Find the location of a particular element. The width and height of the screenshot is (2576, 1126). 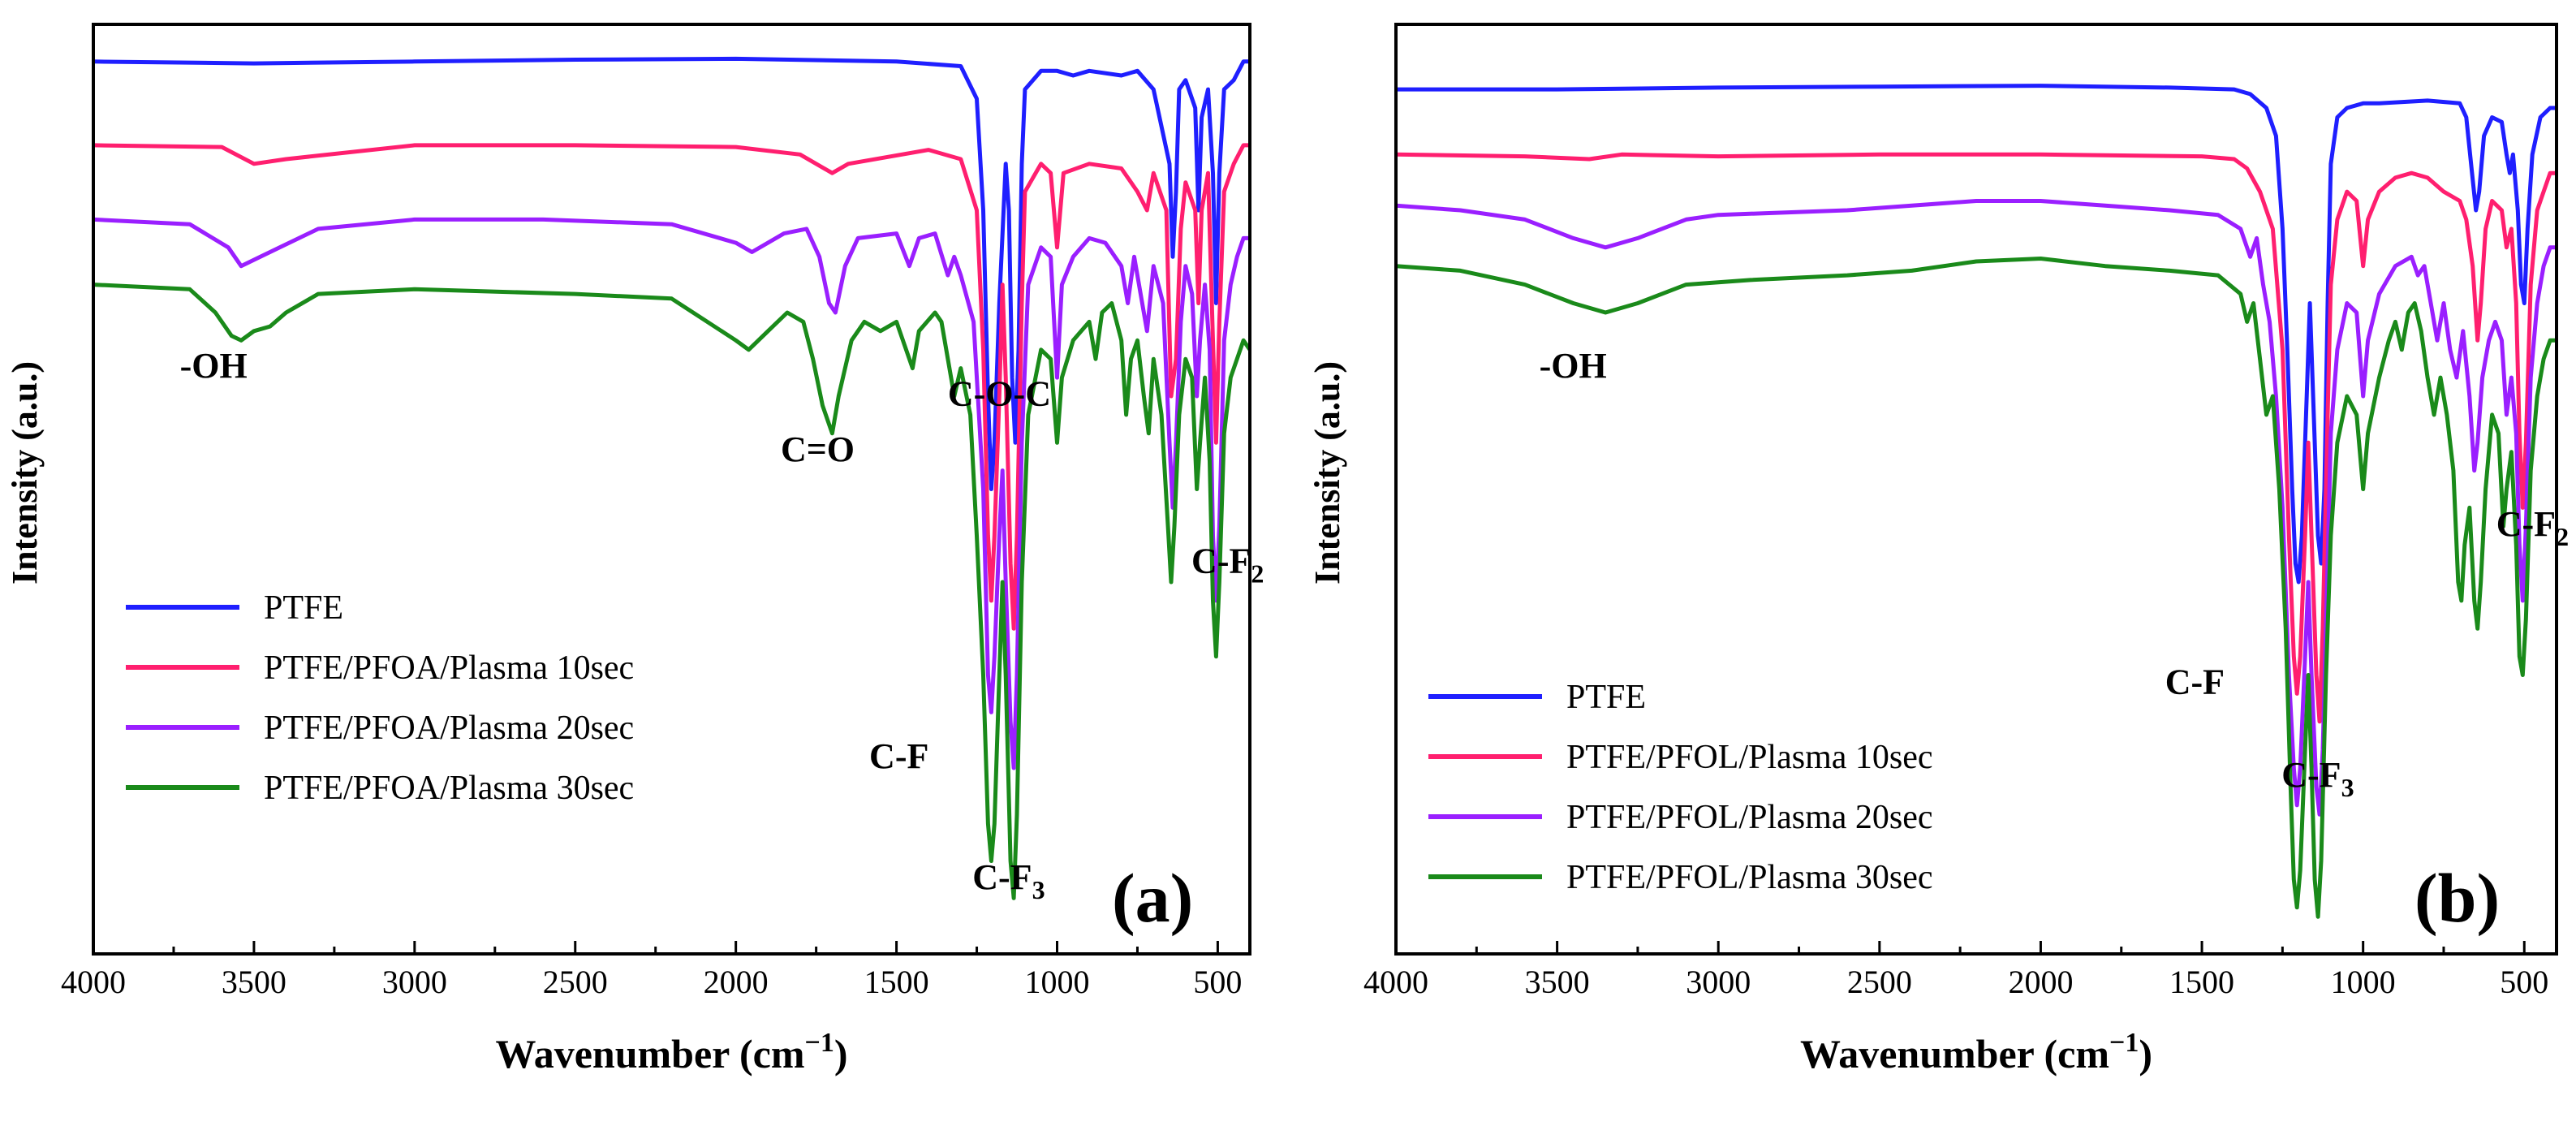

annotation-4: C-F2 is located at coordinates (1227, 565).